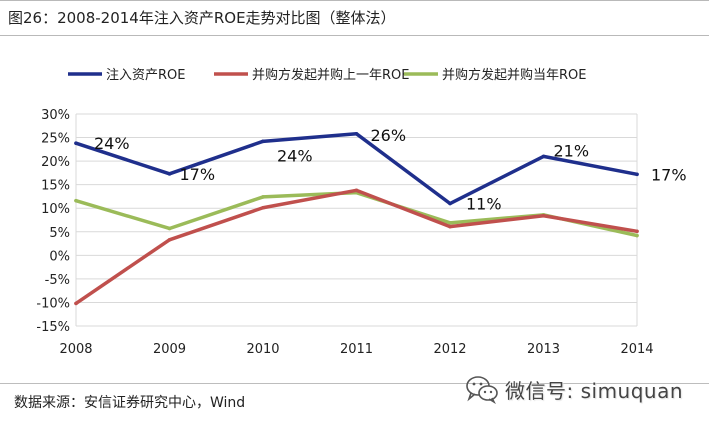 The image size is (709, 426). I want to click on y-tick-label: 0%, so click(59, 256).